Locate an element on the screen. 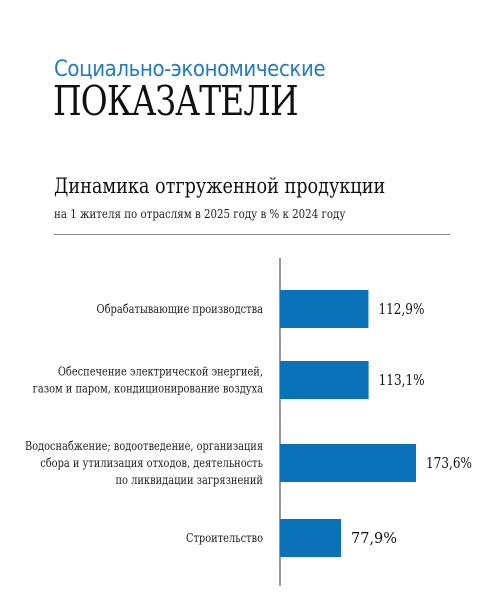  category-label-line: Обеспечение электрической энергией, is located at coordinates (160, 372).